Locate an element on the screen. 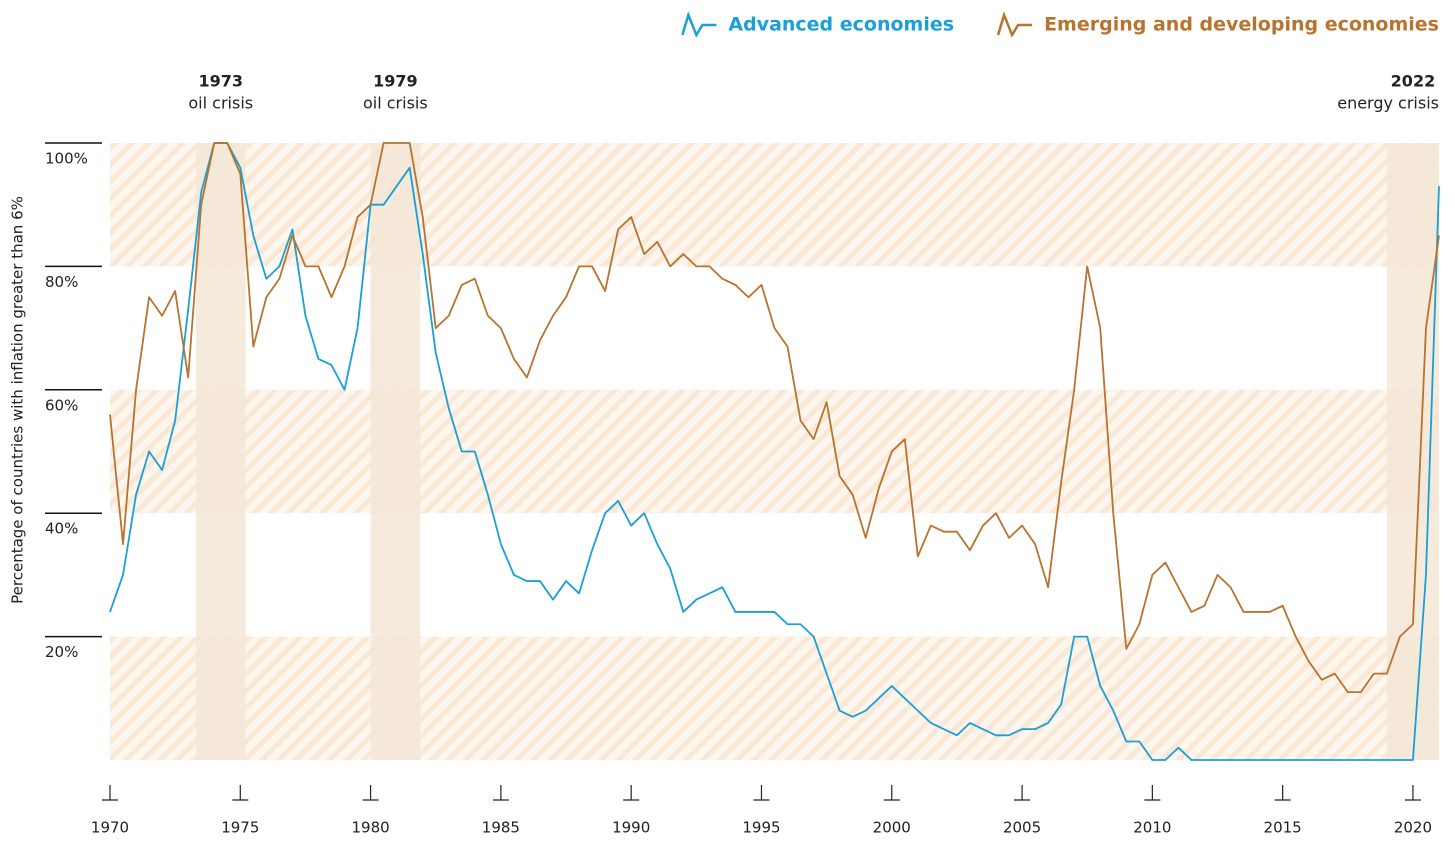  y-tick-label: 100% is located at coordinates (66, 159).